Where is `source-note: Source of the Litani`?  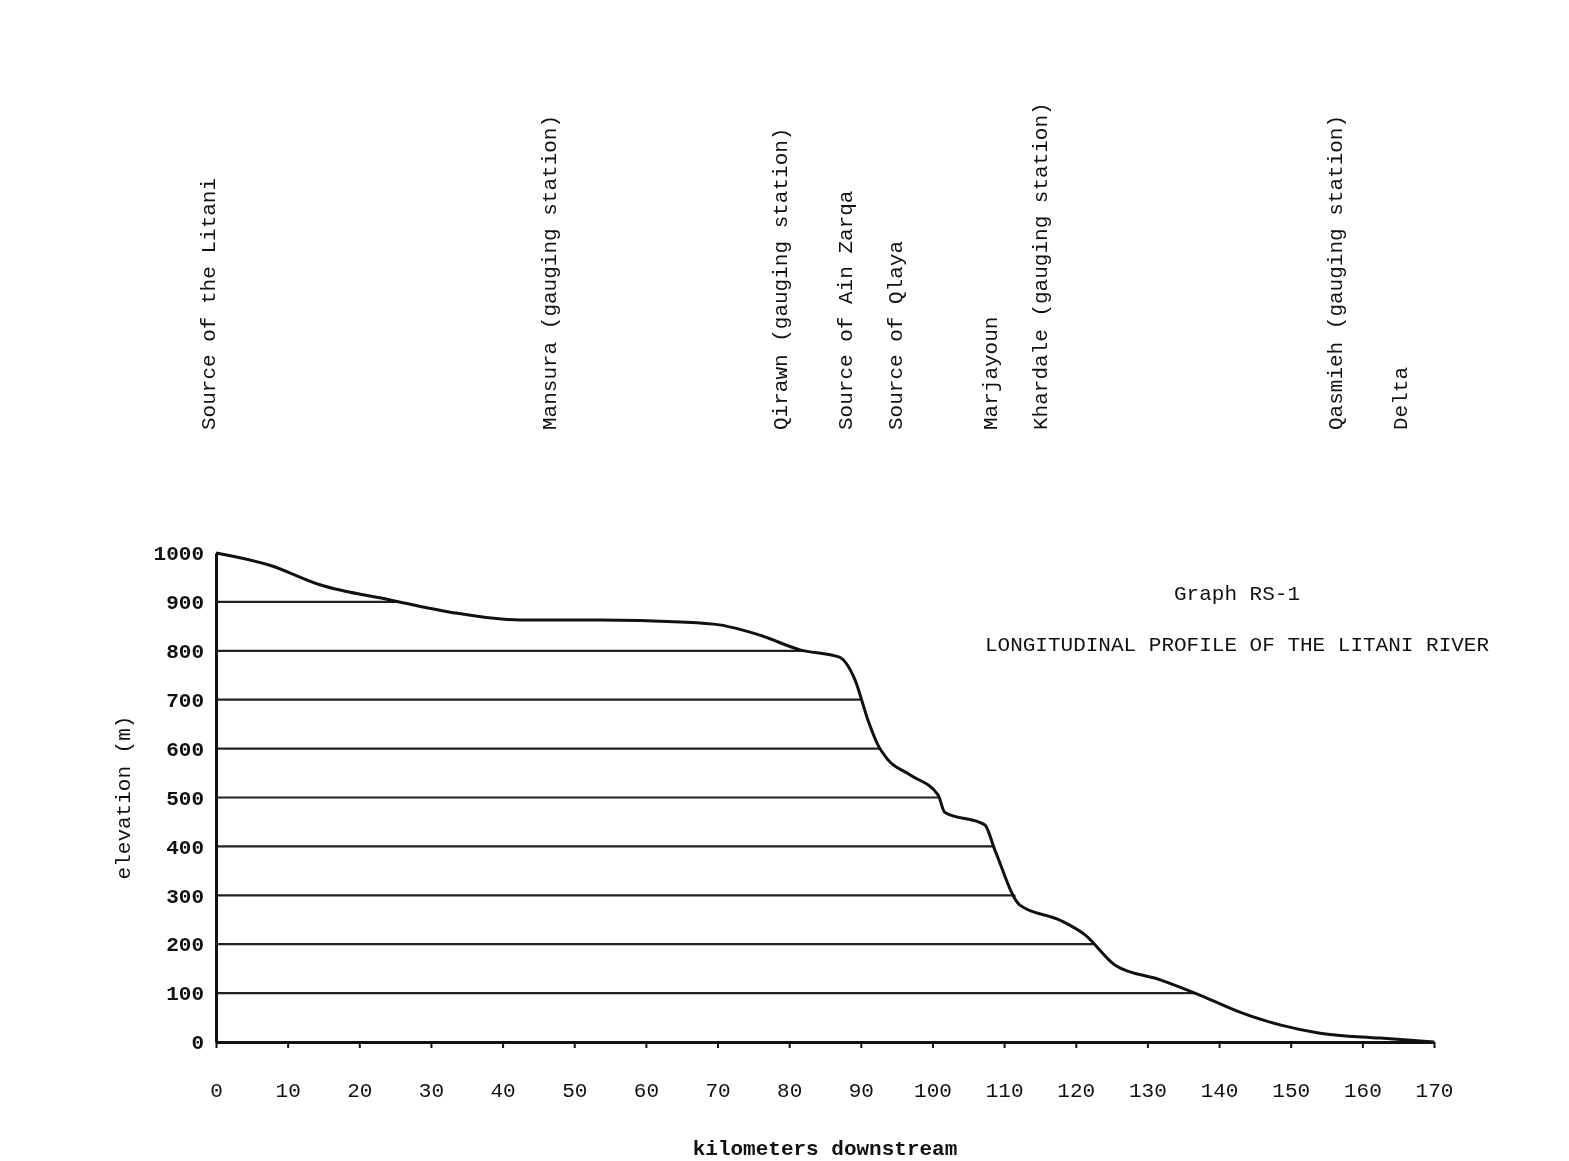 source-note: Source of the Litani is located at coordinates (210, 303).